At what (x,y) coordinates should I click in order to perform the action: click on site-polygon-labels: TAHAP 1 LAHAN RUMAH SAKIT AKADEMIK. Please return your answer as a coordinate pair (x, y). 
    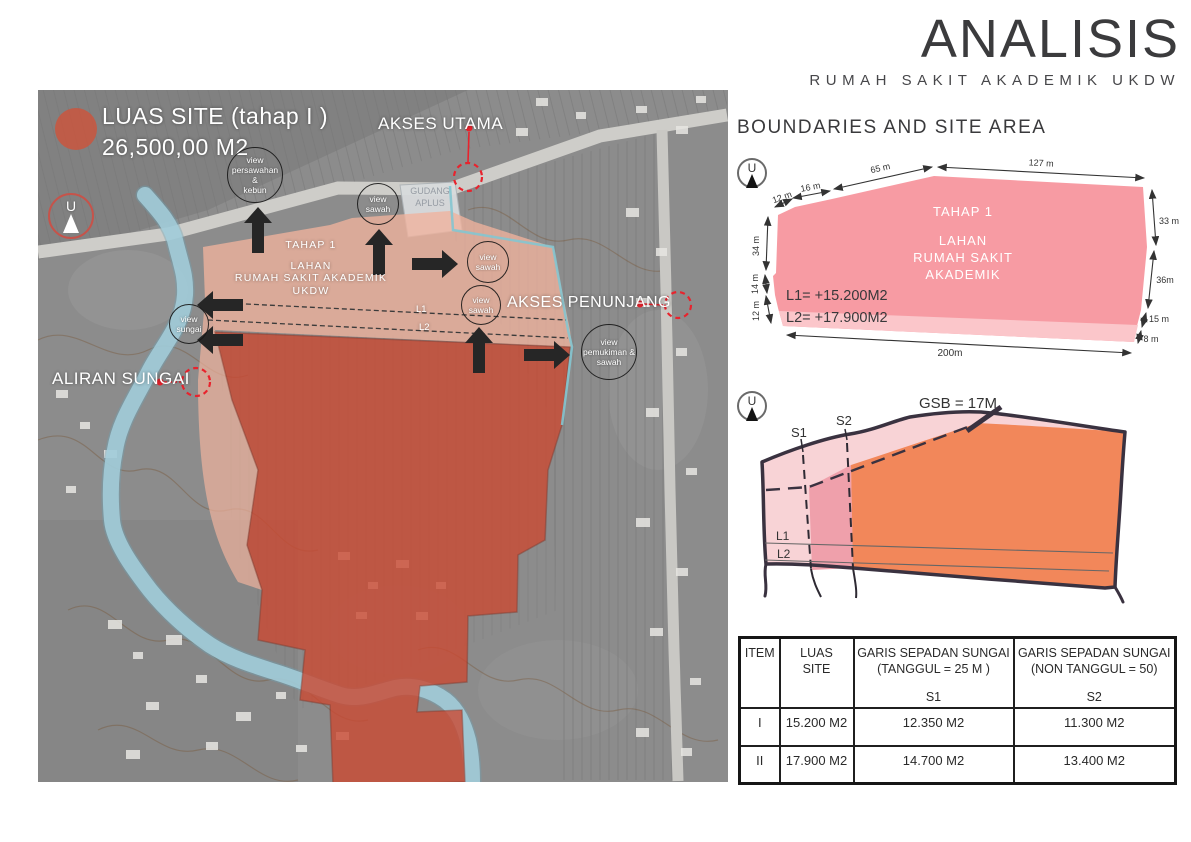
    Looking at the image, I should click on (963, 243).